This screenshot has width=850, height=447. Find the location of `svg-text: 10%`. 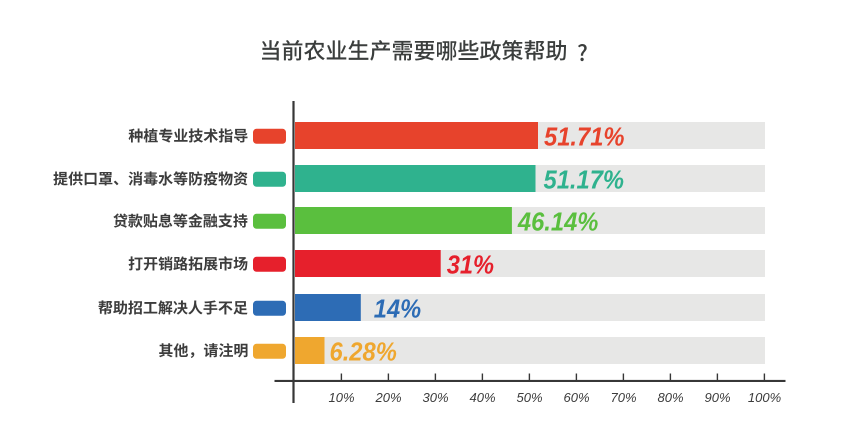

svg-text: 10% is located at coordinates (341, 397).